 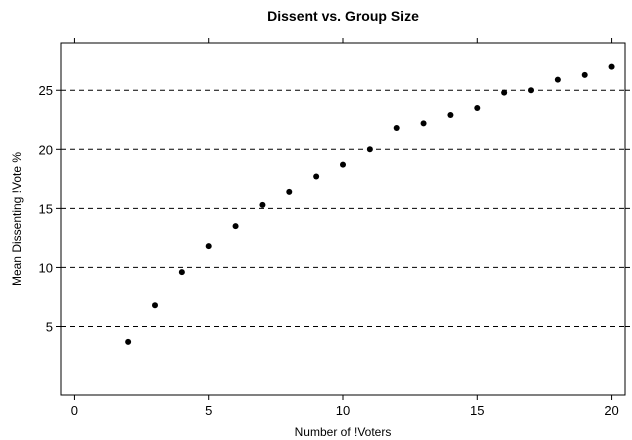 I want to click on y-tick-label: 15, so click(x=46, y=208).